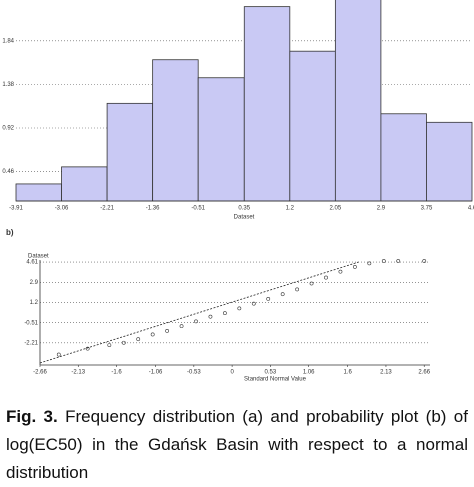 The height and width of the screenshot is (487, 474). I want to click on x-axis-label: Standard Normal Value, so click(275, 380).